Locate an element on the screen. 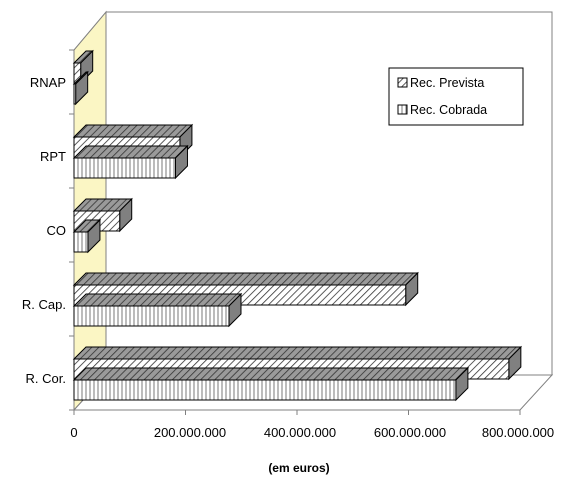 The image size is (571, 477). legend-label-cobrada: Rec. Cobrada is located at coordinates (448, 110).